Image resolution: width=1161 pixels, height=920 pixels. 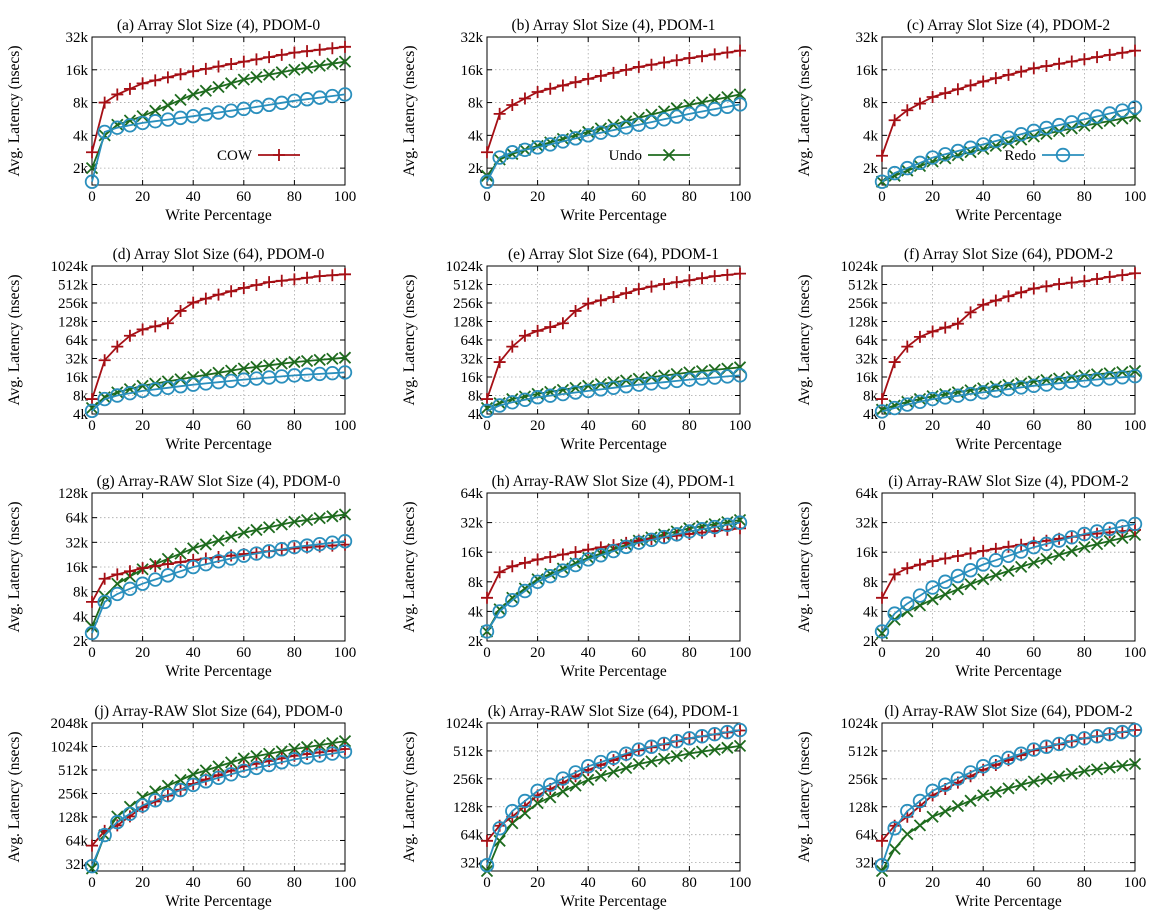 What do you see at coordinates (218, 25) in the screenshot?
I see `panel-title: (a) Array Slot Size (4), PDOM-0` at bounding box center [218, 25].